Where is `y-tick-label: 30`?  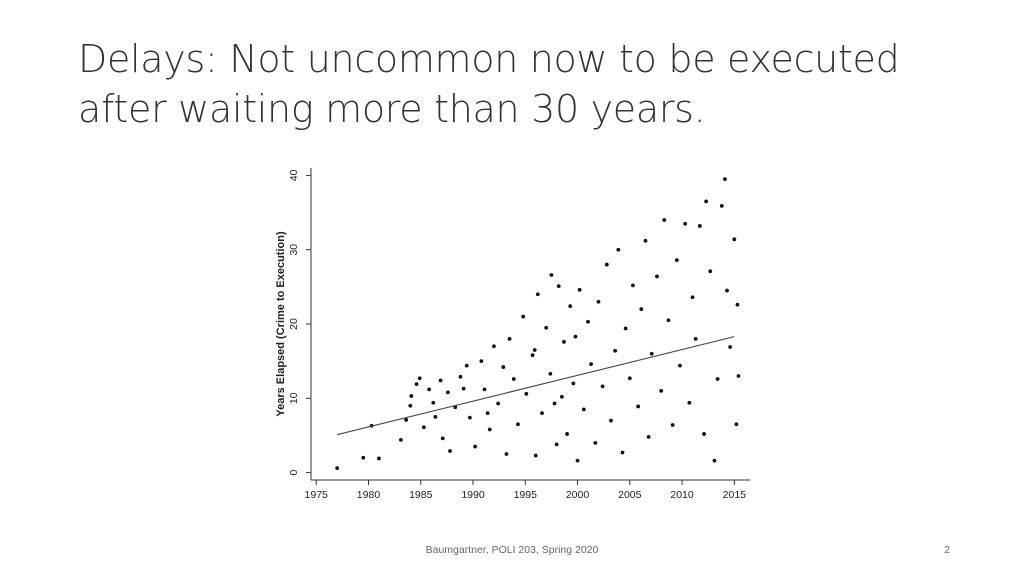
y-tick-label: 30 is located at coordinates (294, 250).